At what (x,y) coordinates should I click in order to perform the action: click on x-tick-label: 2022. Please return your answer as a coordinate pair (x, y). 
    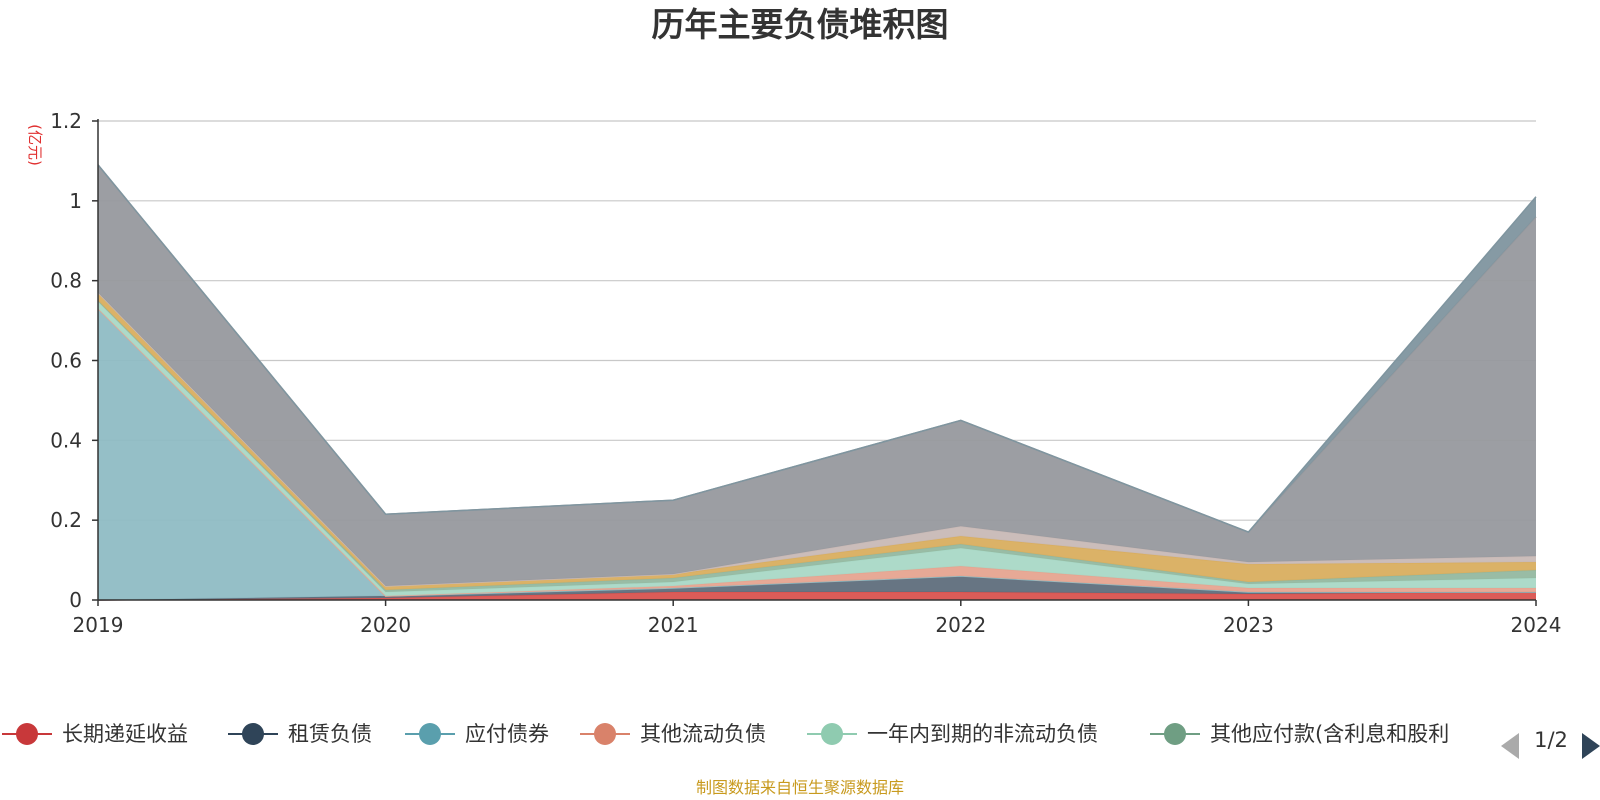
    Looking at the image, I should click on (960, 625).